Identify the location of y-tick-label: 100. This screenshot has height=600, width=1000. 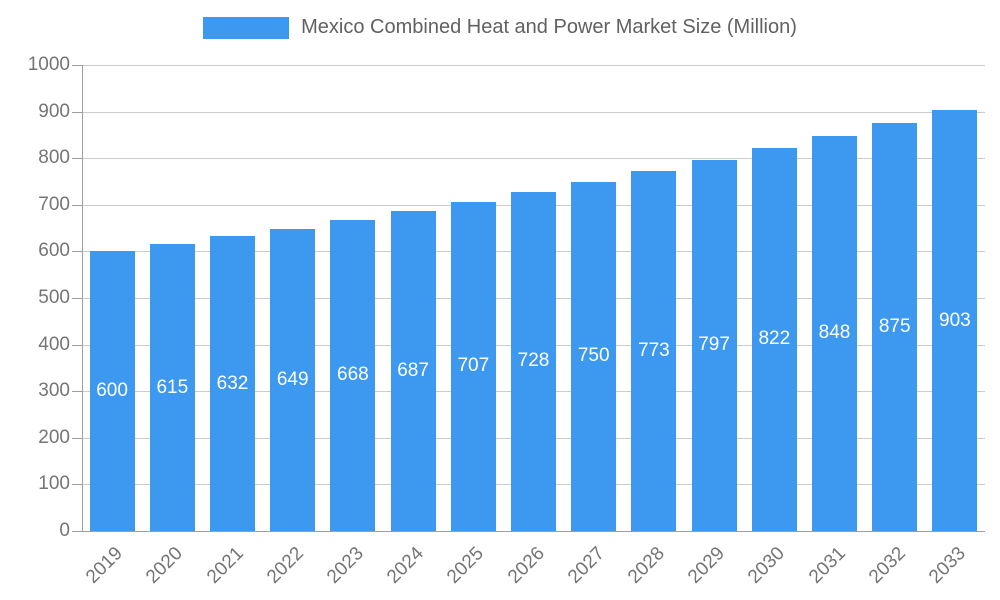
(54, 484).